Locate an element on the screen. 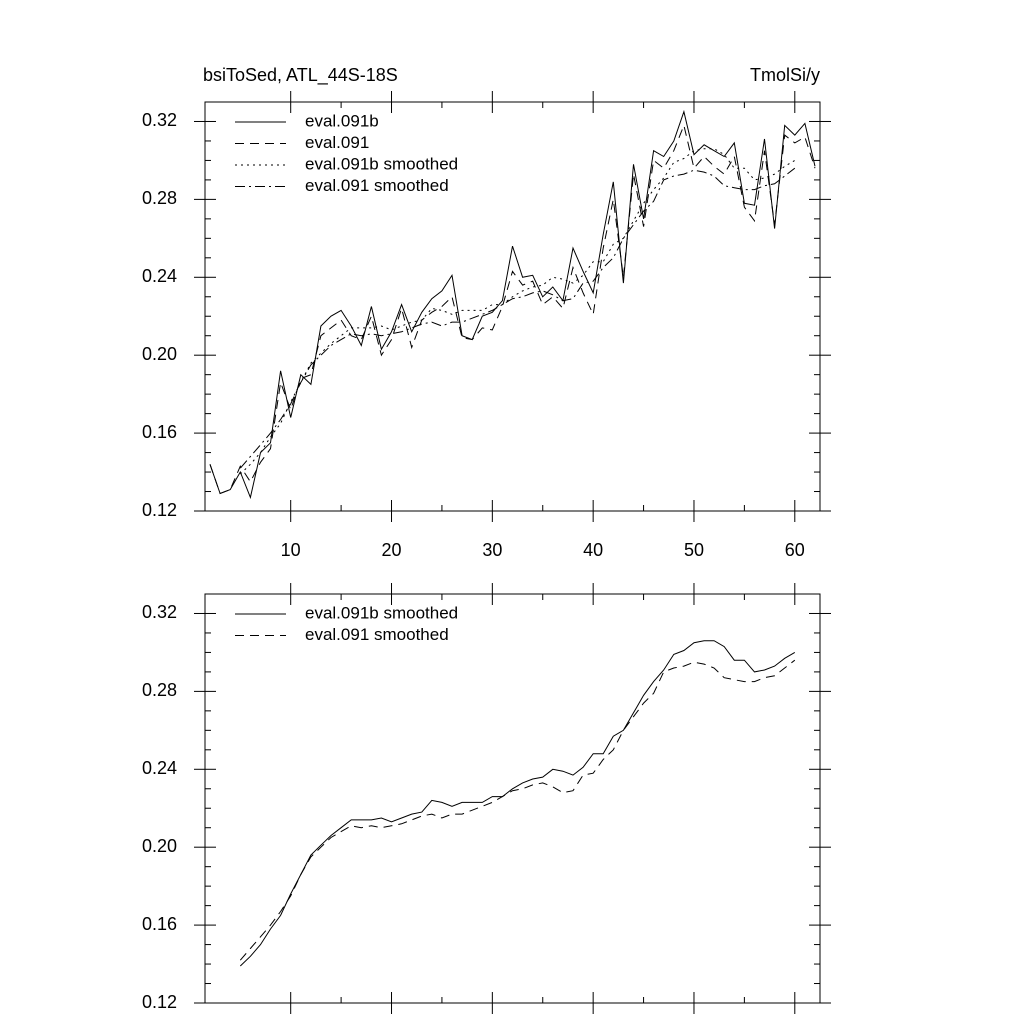 This screenshot has width=1024, height=1024. chart-title: bsiToSed, ATL_44S-18S is located at coordinates (300, 75).